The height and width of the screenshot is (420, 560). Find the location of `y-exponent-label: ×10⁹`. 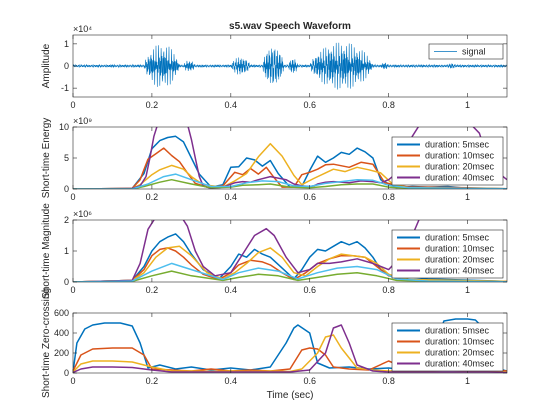

y-exponent-label: ×10⁹ is located at coordinates (82, 121).